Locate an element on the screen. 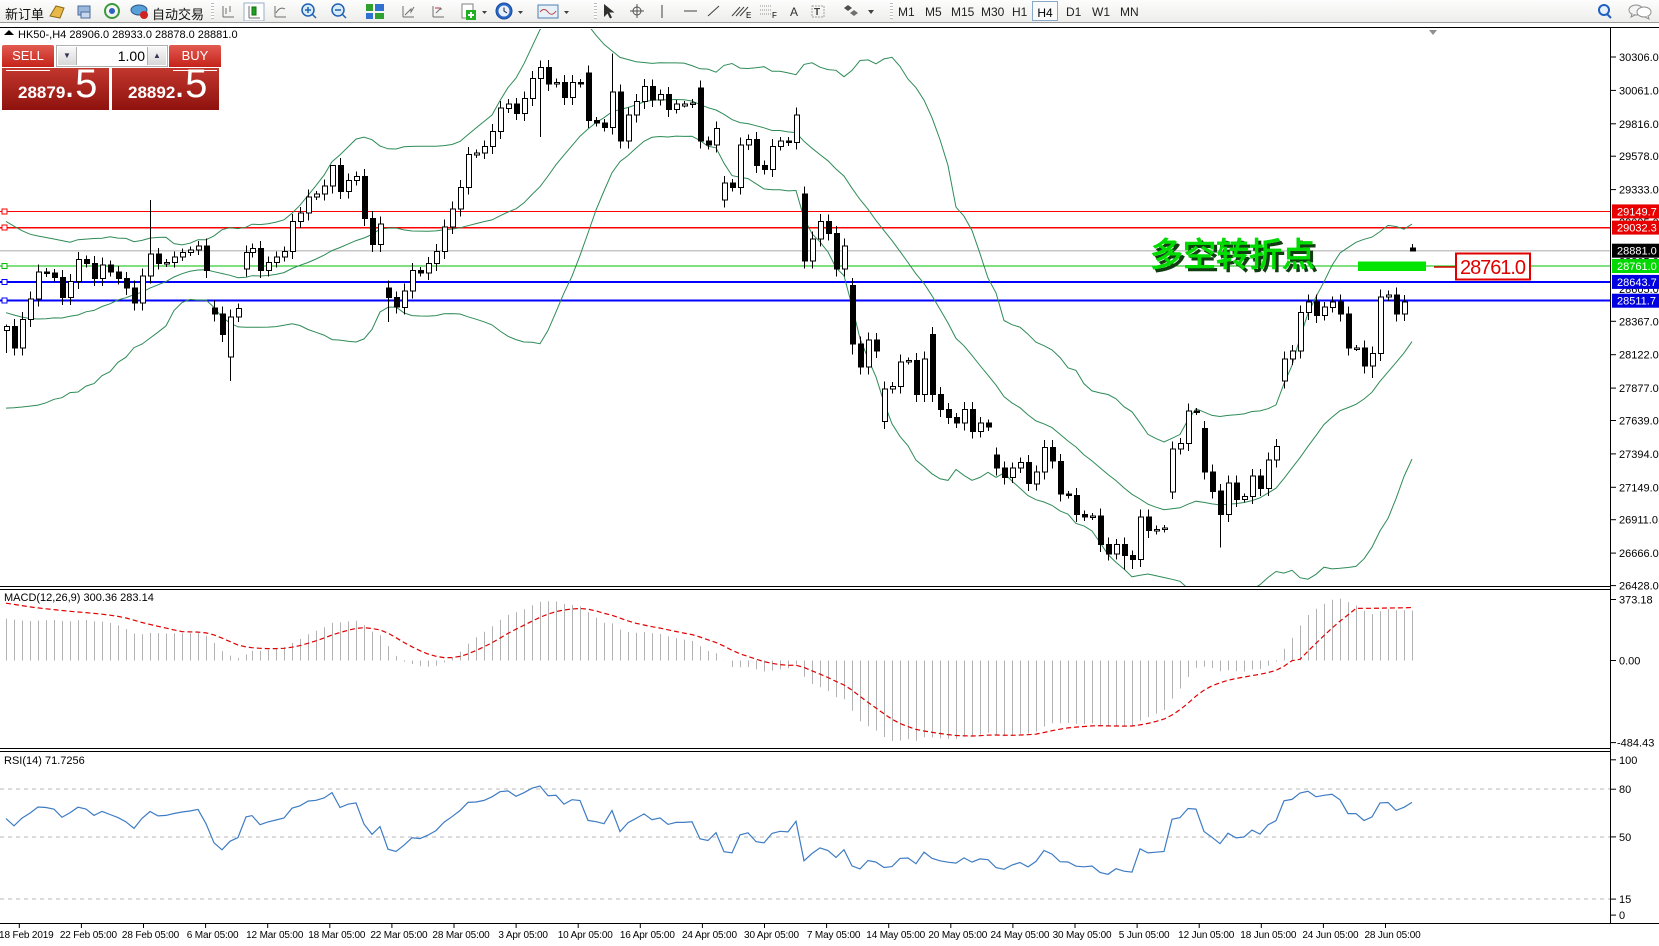 The height and width of the screenshot is (946, 1659). svg-text: 30306.0 is located at coordinates (1639, 58).